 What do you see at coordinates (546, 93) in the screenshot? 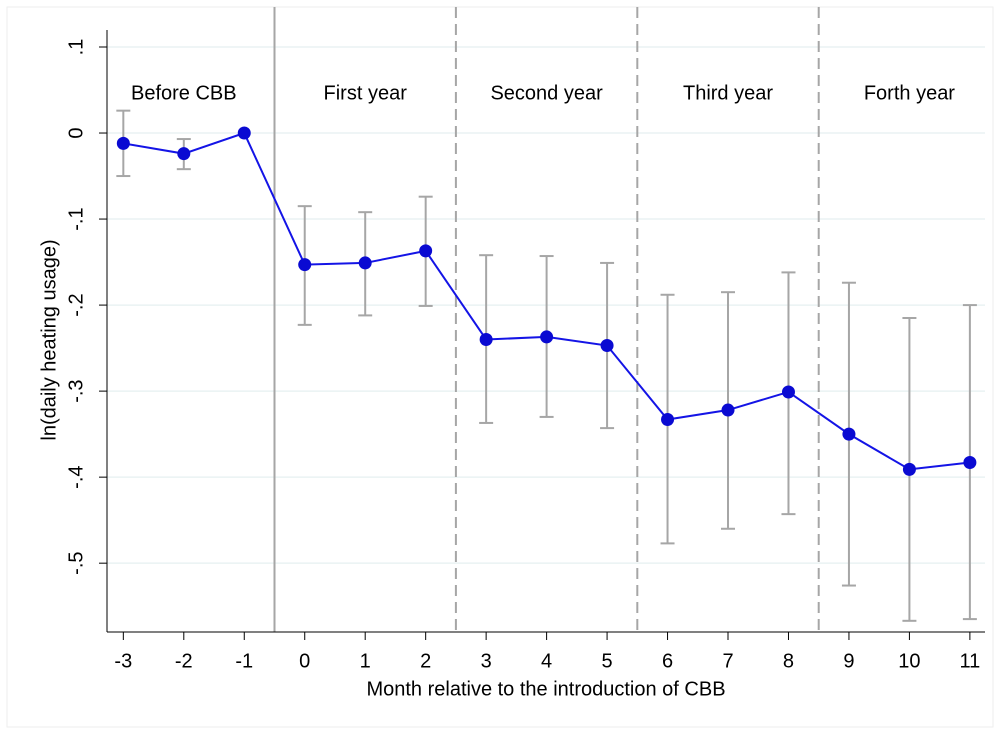
I see `period-label: Second year` at bounding box center [546, 93].